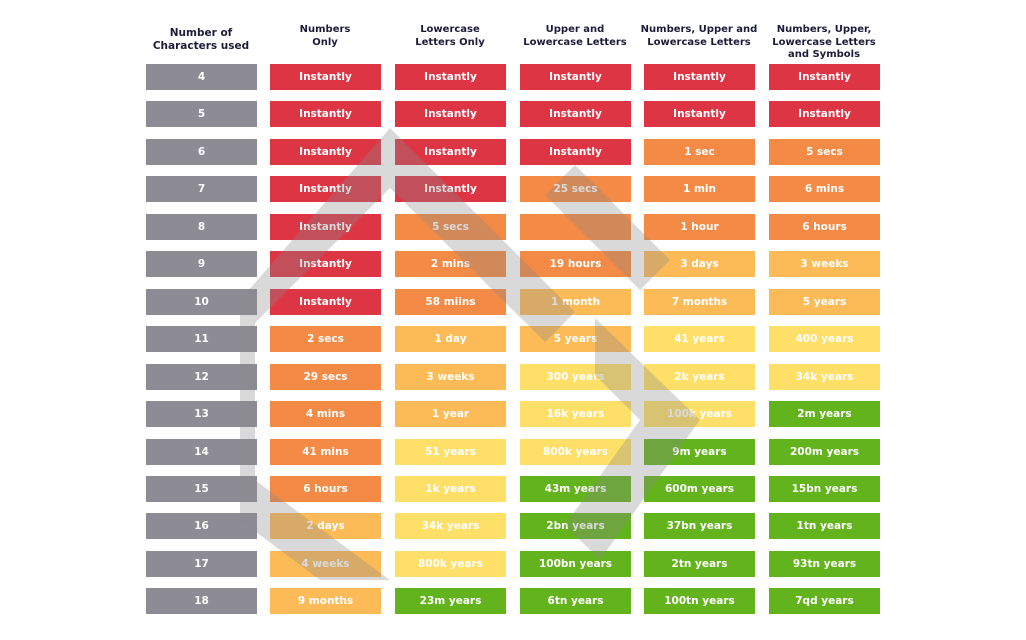 The width and height of the screenshot is (1026, 640). What do you see at coordinates (575, 189) in the screenshot?
I see `crack-time-cell: 25 secs` at bounding box center [575, 189].